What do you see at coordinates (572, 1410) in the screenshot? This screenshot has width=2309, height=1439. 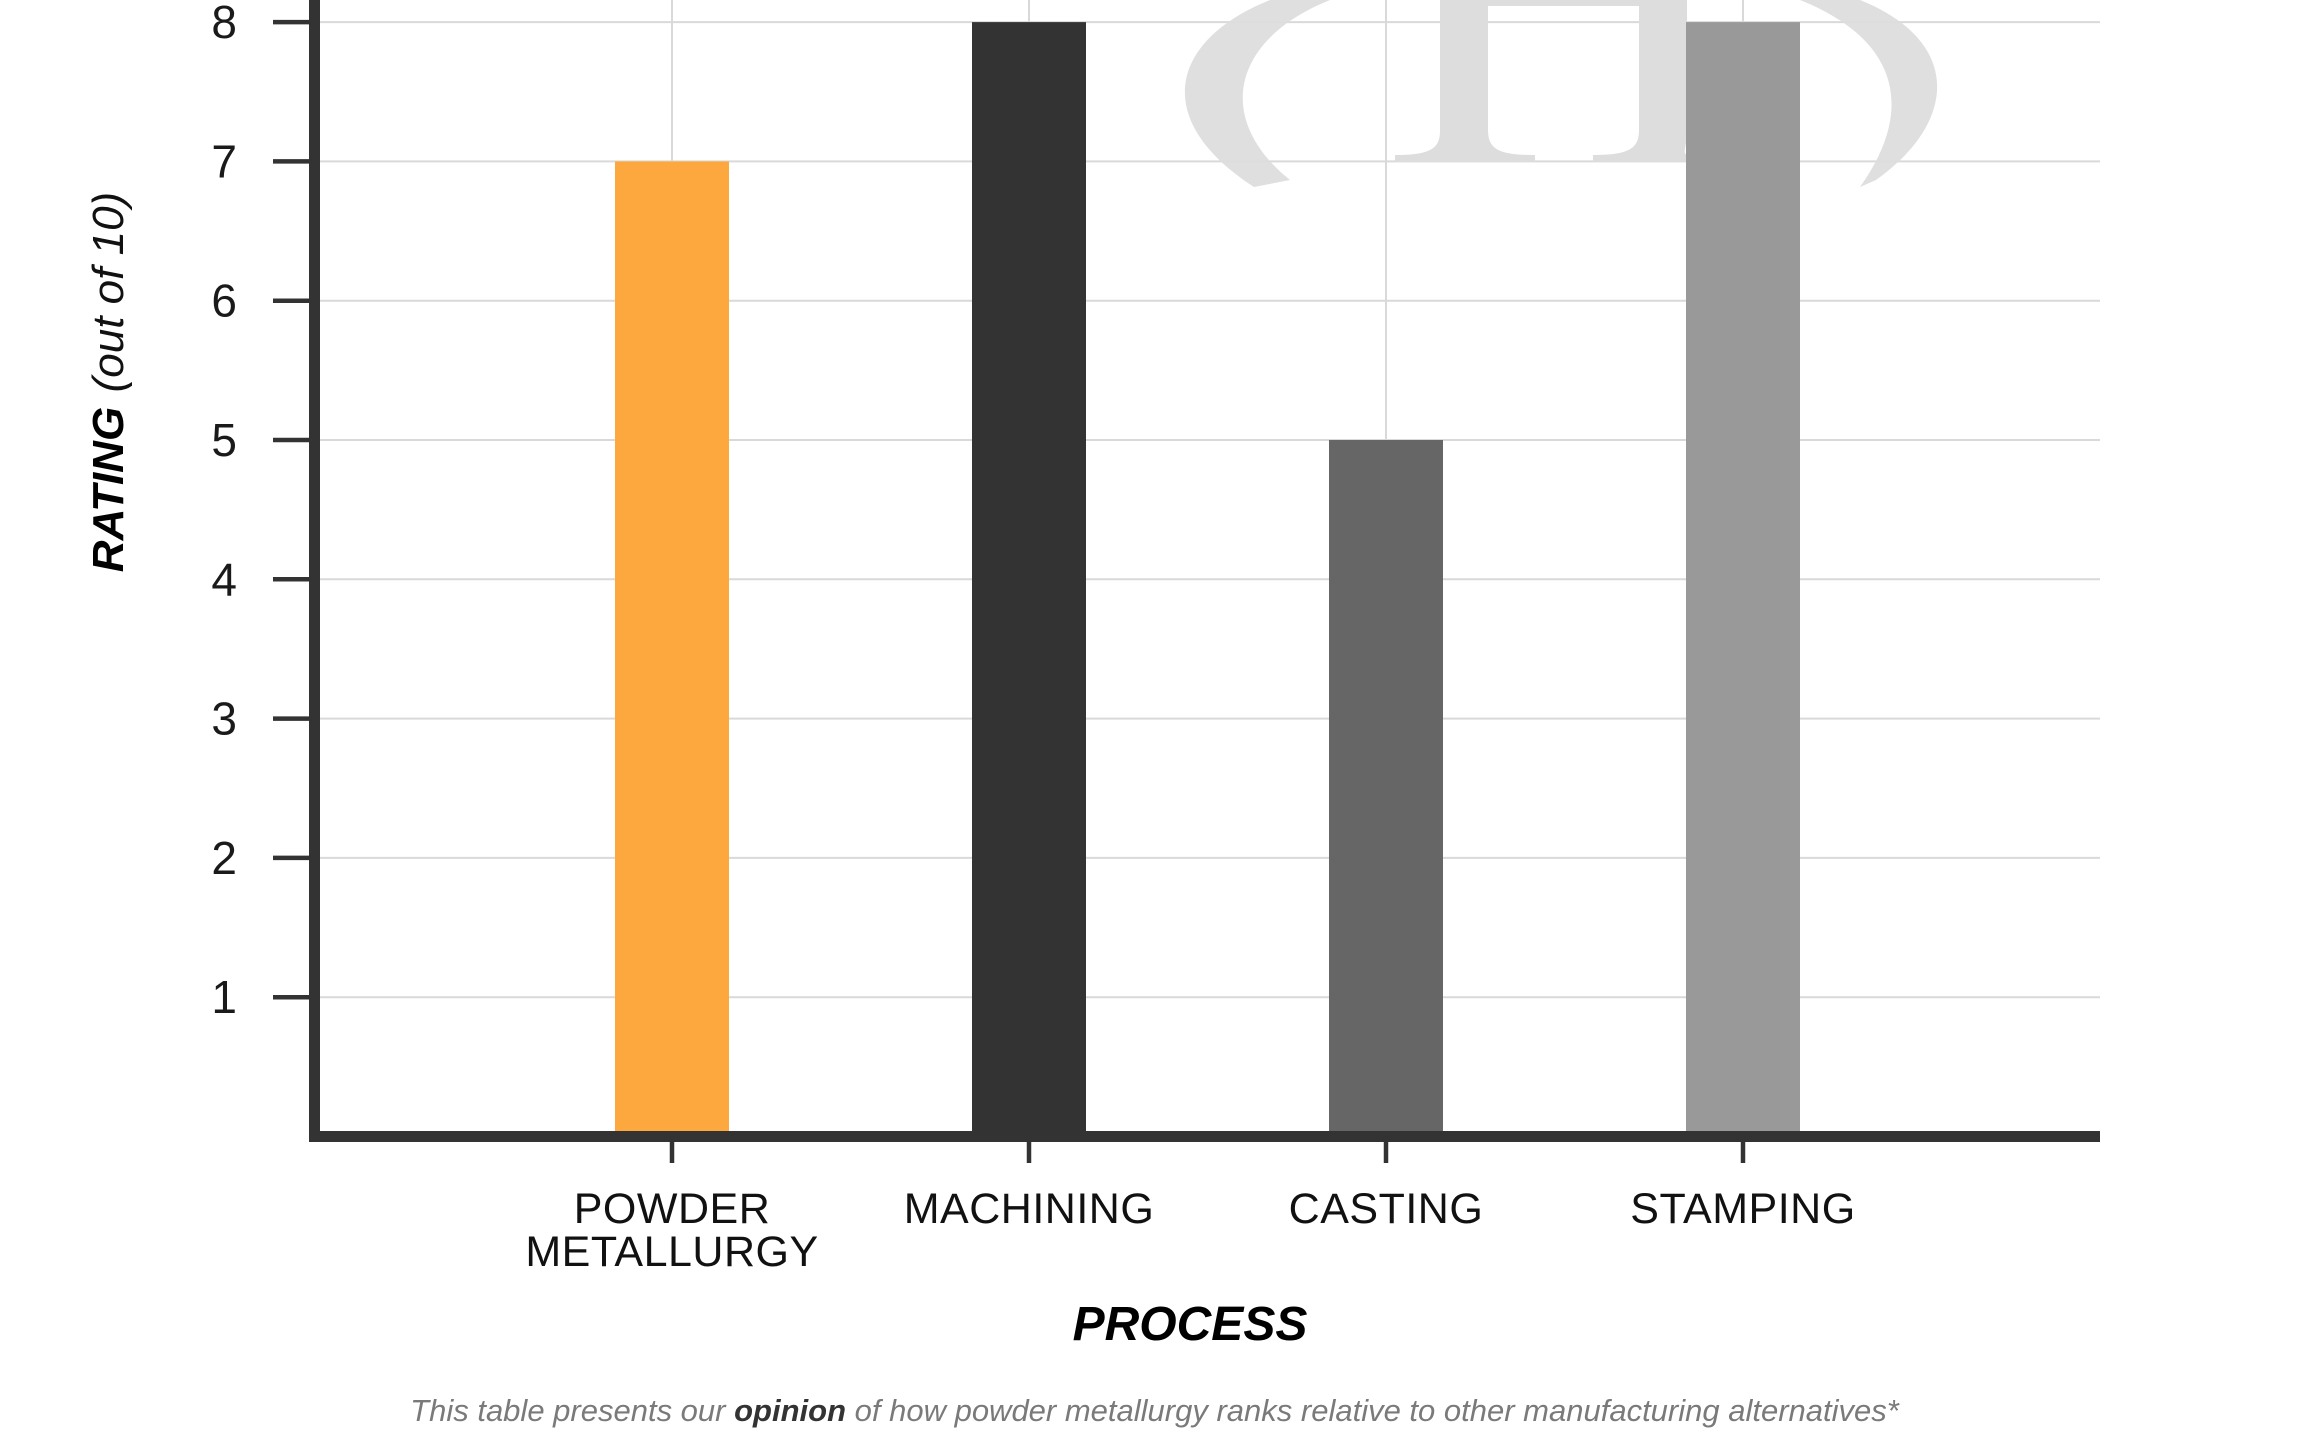 I see `footnote-before: This table presents our` at bounding box center [572, 1410].